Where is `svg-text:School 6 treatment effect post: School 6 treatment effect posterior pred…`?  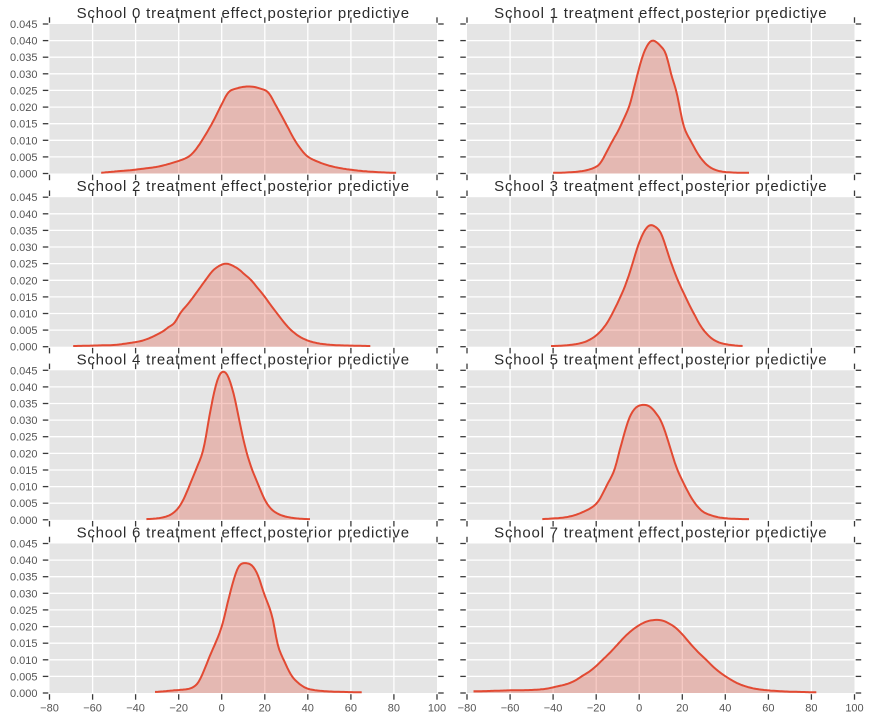 svg-text:School 6 treatment effect post: School 6 treatment effect posterior pred… is located at coordinates (243, 533).